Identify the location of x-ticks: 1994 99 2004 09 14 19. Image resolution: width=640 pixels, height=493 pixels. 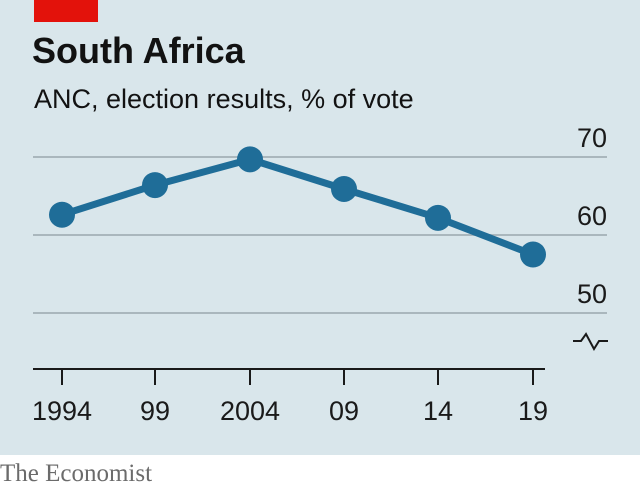
(290, 397).